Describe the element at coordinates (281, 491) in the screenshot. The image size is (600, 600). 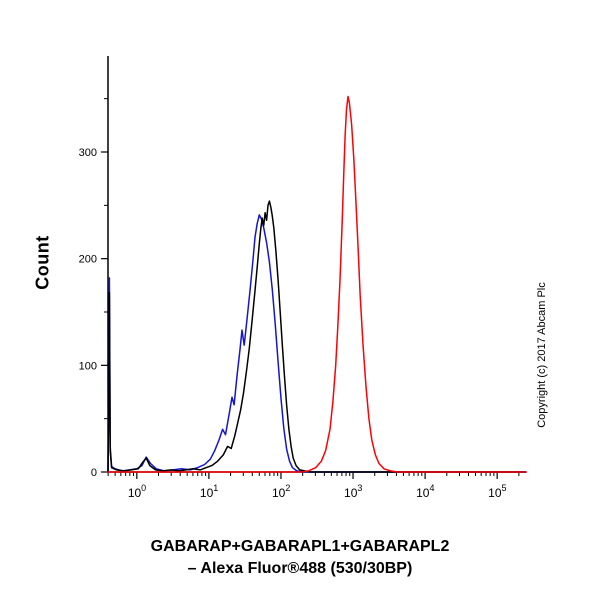
I see `x-tick-label: 10²` at that location.